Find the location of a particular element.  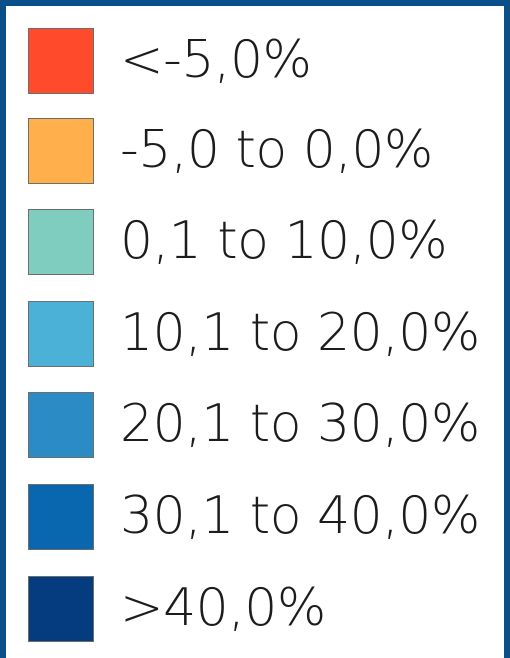

legend-item: 0,1 to 10,0% is located at coordinates (263, 242).